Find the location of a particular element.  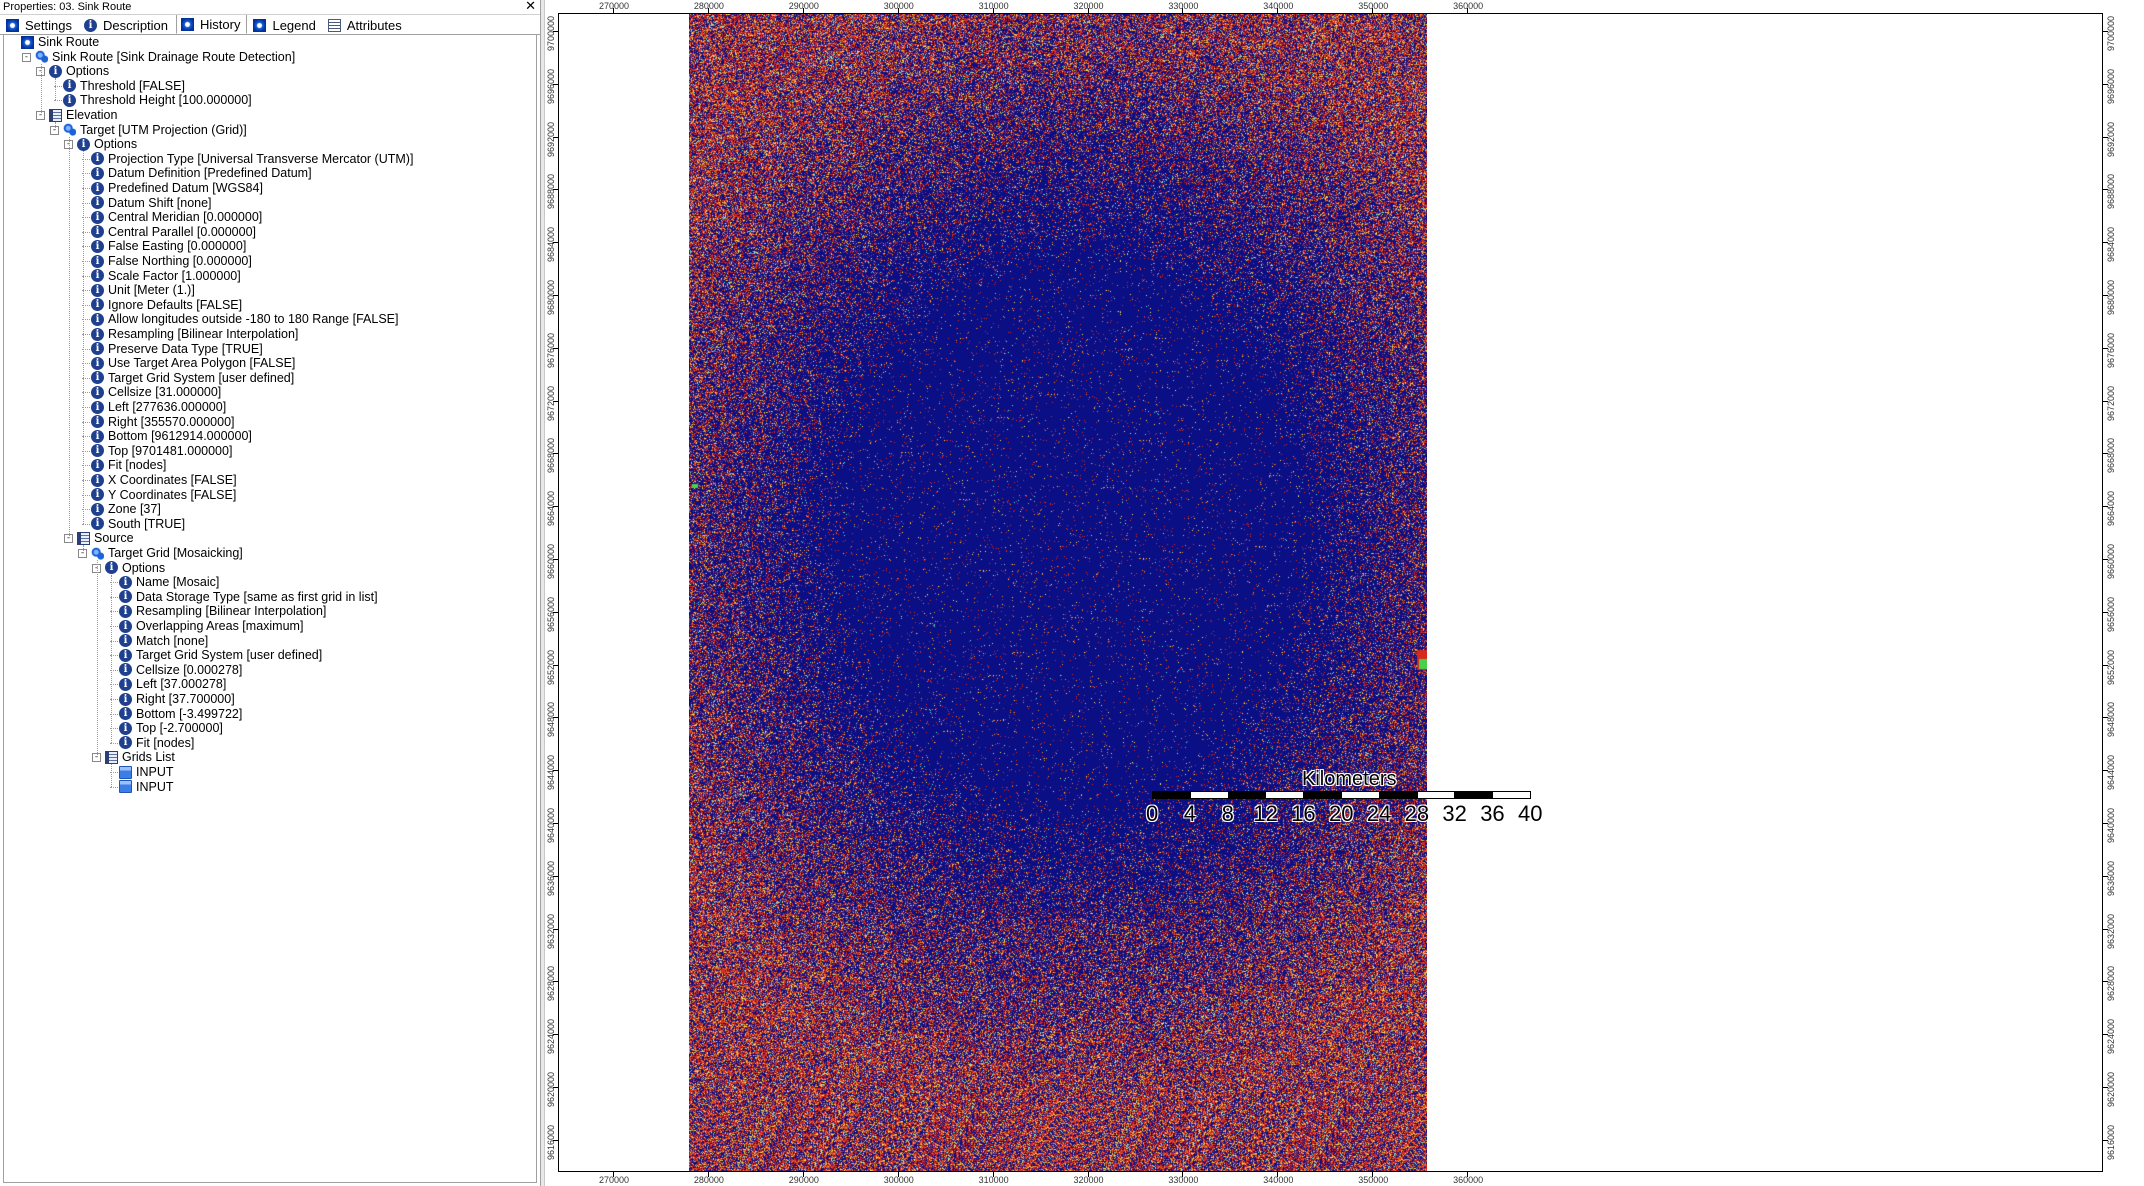

tree-node: i Overlapping Areas [maximum] is located at coordinates (211, 626).